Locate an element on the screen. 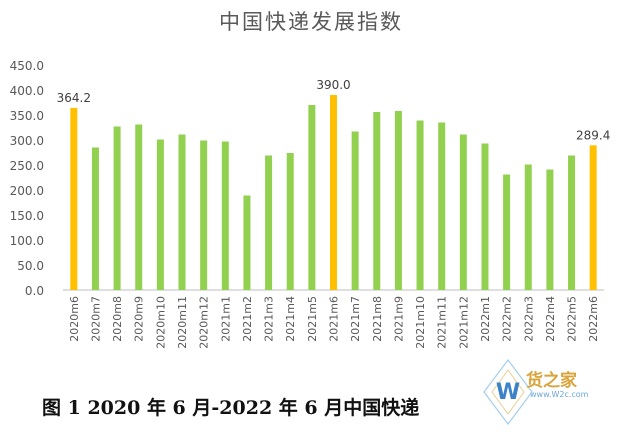 The image size is (622, 432). bar-2021m2 is located at coordinates (247, 242).